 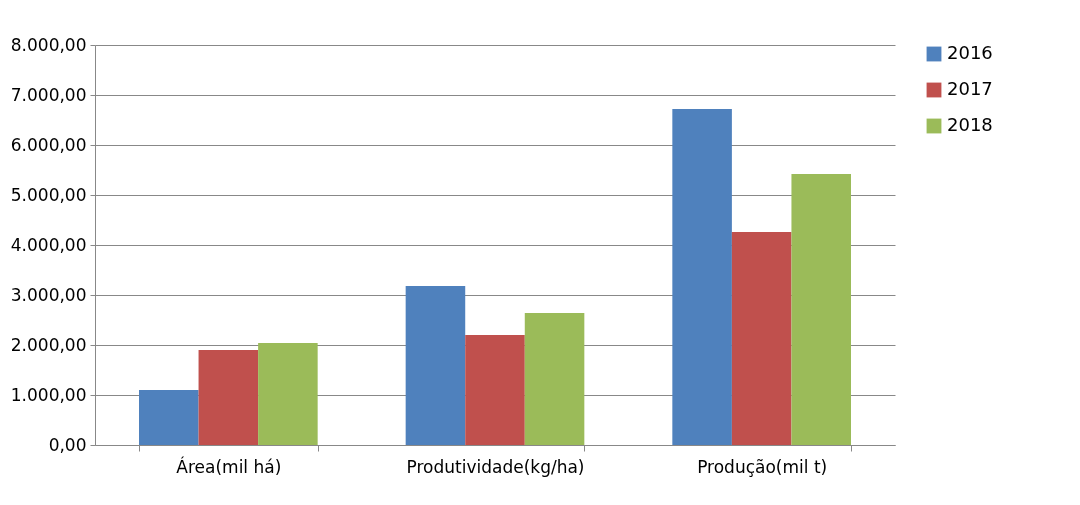 What do you see at coordinates (970, 124) in the screenshot?
I see `legend-label: 2018` at bounding box center [970, 124].